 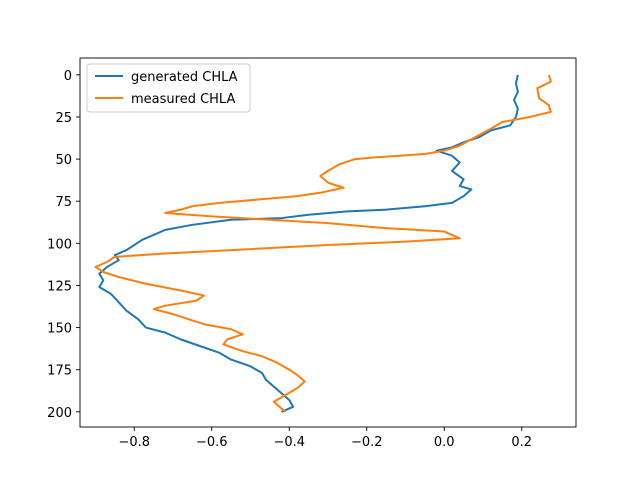 What do you see at coordinates (63, 202) in the screenshot?
I see `y-tick-label: 75` at bounding box center [63, 202].